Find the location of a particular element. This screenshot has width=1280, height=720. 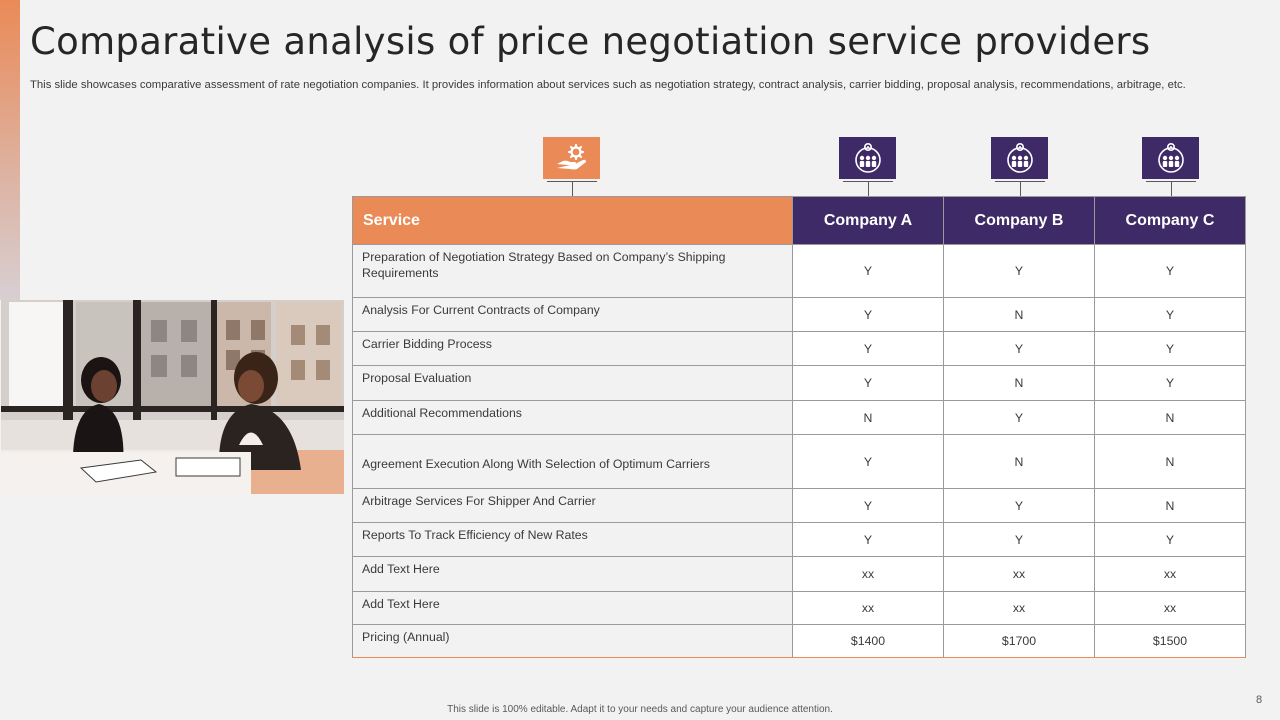

table-row: Carrier Bidding Process Y Y Y is located at coordinates (799, 348).